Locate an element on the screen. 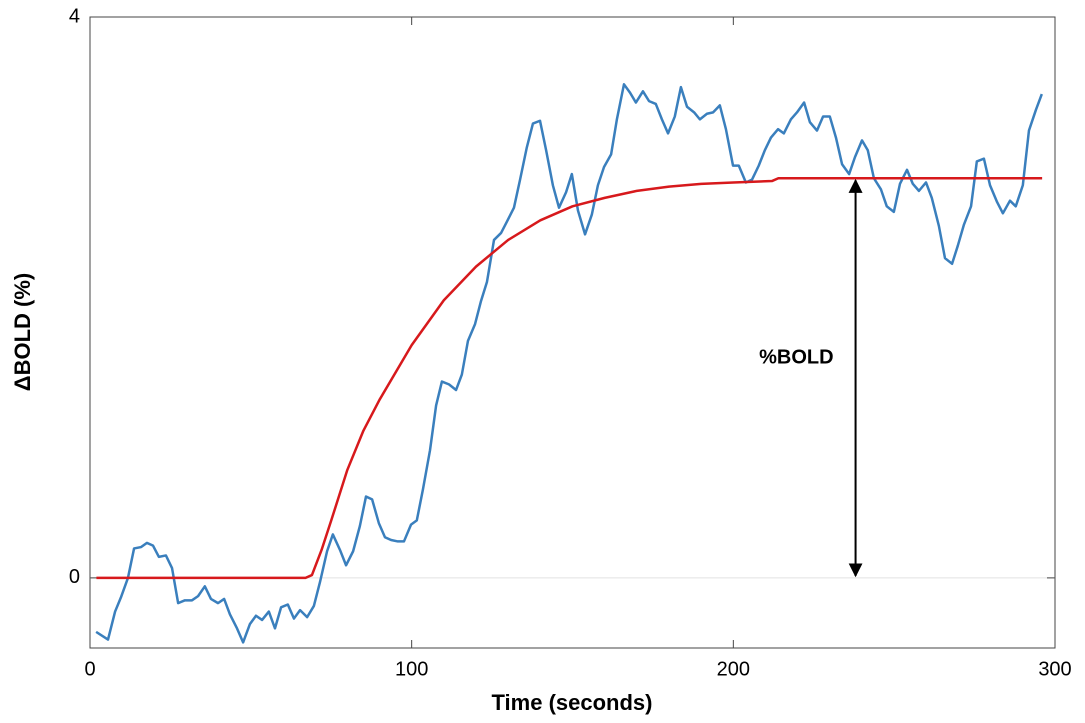  annotation-label: %BOLD is located at coordinates (796, 357).